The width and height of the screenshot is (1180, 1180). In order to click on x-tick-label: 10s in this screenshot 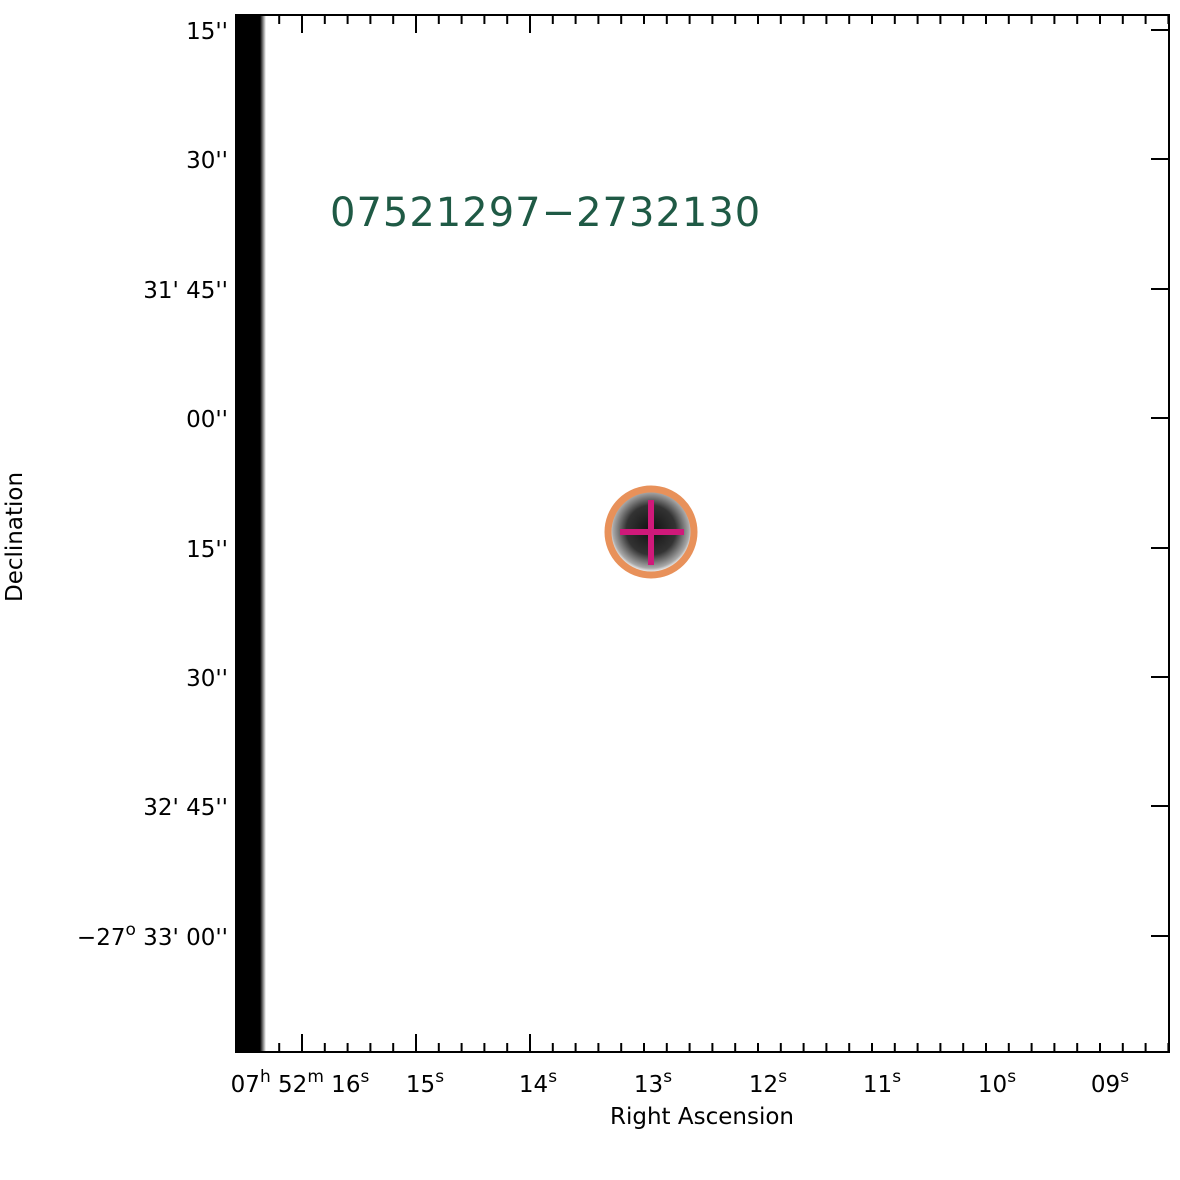, I will do `click(997, 1082)`.